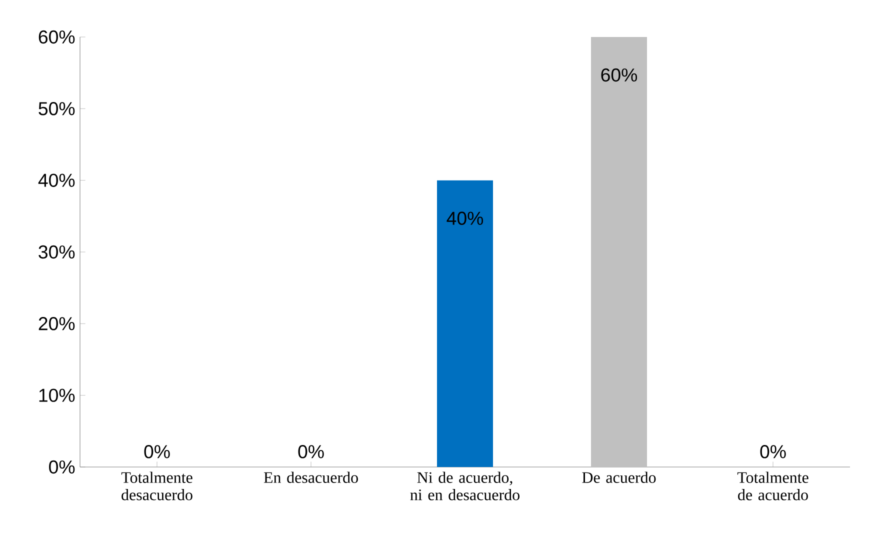 This screenshot has width=888, height=555. What do you see at coordinates (619, 477) in the screenshot?
I see `x-tick-label: De acuerdo` at bounding box center [619, 477].